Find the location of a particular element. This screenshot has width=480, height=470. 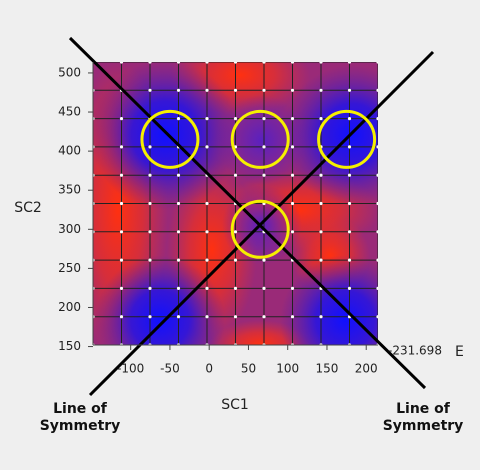

y-tick-label: 400 is located at coordinates (69, 151).